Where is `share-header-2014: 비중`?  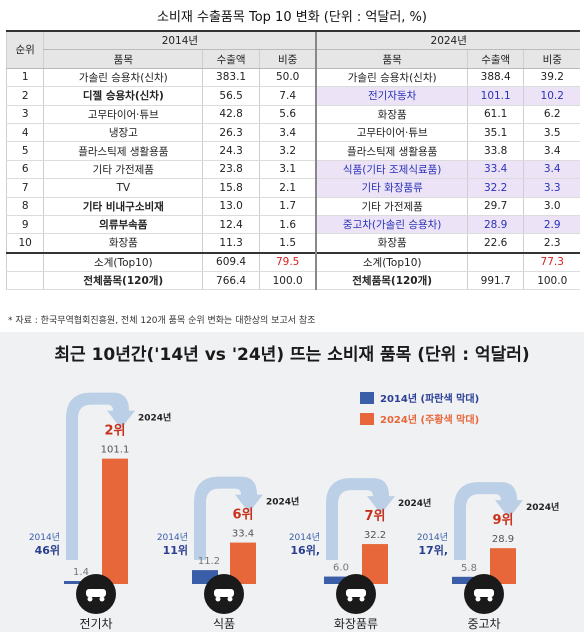
share-header-2014: 비중 is located at coordinates (287, 59).